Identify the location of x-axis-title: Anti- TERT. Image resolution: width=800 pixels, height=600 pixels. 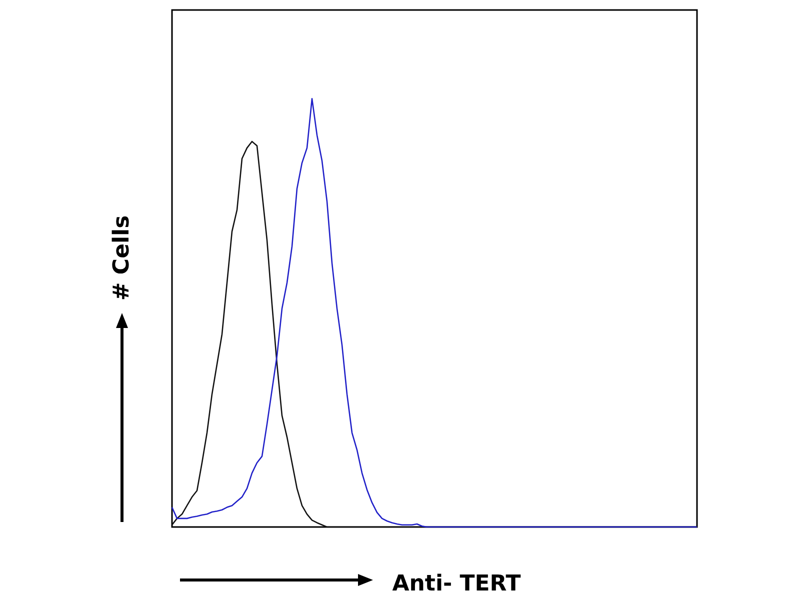
(456, 584).